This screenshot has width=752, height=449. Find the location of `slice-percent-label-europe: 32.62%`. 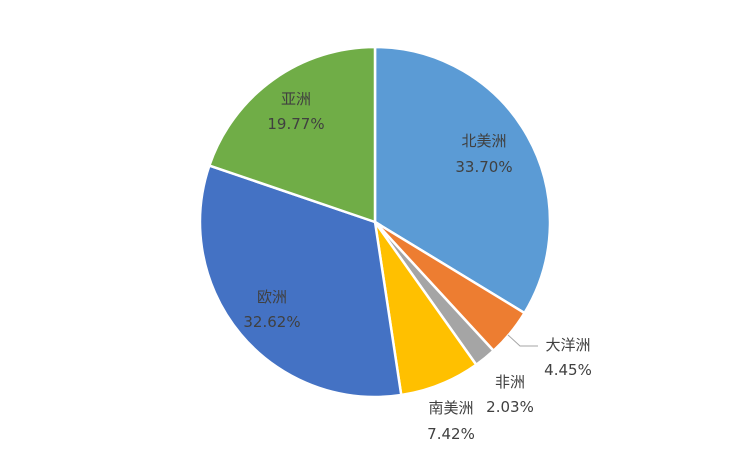

slice-percent-label-europe: 32.62% is located at coordinates (271, 322).